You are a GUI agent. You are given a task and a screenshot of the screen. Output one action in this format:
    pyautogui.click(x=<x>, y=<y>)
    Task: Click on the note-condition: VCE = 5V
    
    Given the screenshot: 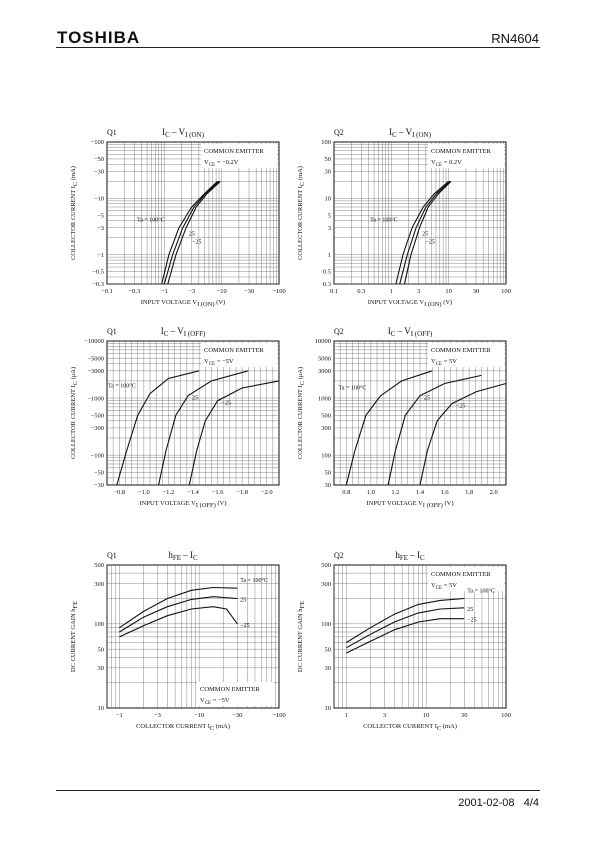 What is the action you would take?
    pyautogui.click(x=444, y=586)
    